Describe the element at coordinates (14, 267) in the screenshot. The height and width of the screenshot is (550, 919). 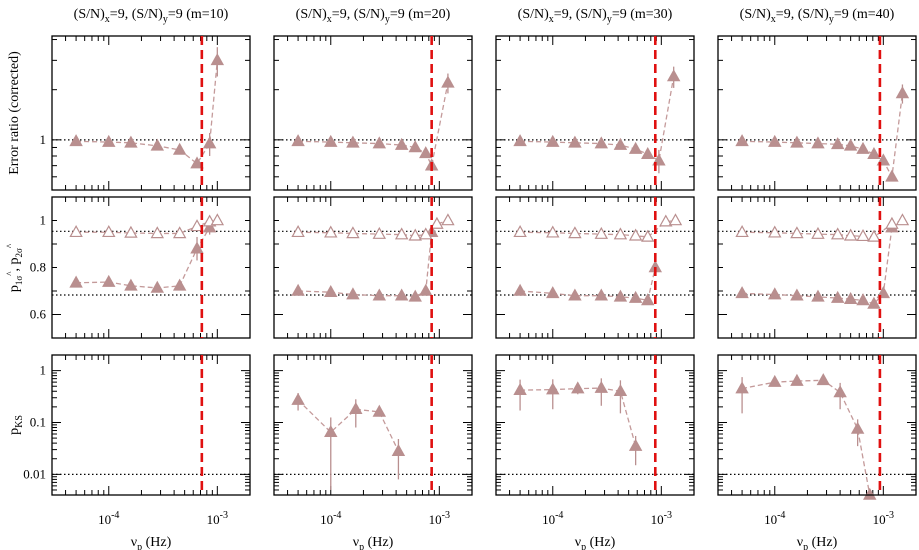
I see `y-axis-label-probabilities: p1σ^, p2σ^` at that location.